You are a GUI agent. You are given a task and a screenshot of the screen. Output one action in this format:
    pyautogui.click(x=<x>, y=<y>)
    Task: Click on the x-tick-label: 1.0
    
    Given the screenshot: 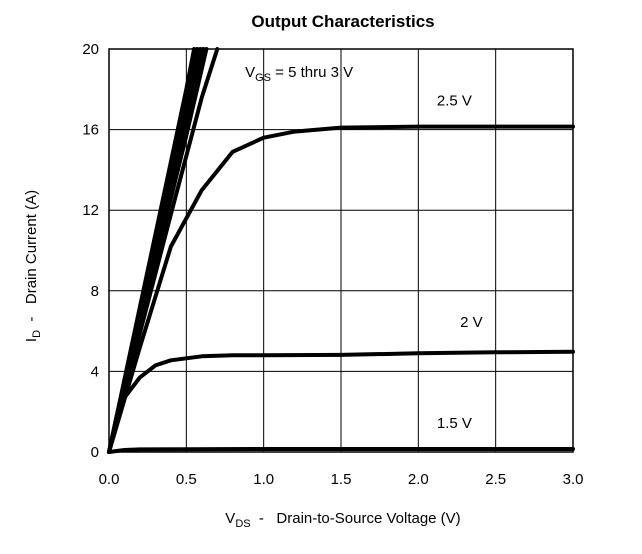 What is the action you would take?
    pyautogui.click(x=263, y=479)
    